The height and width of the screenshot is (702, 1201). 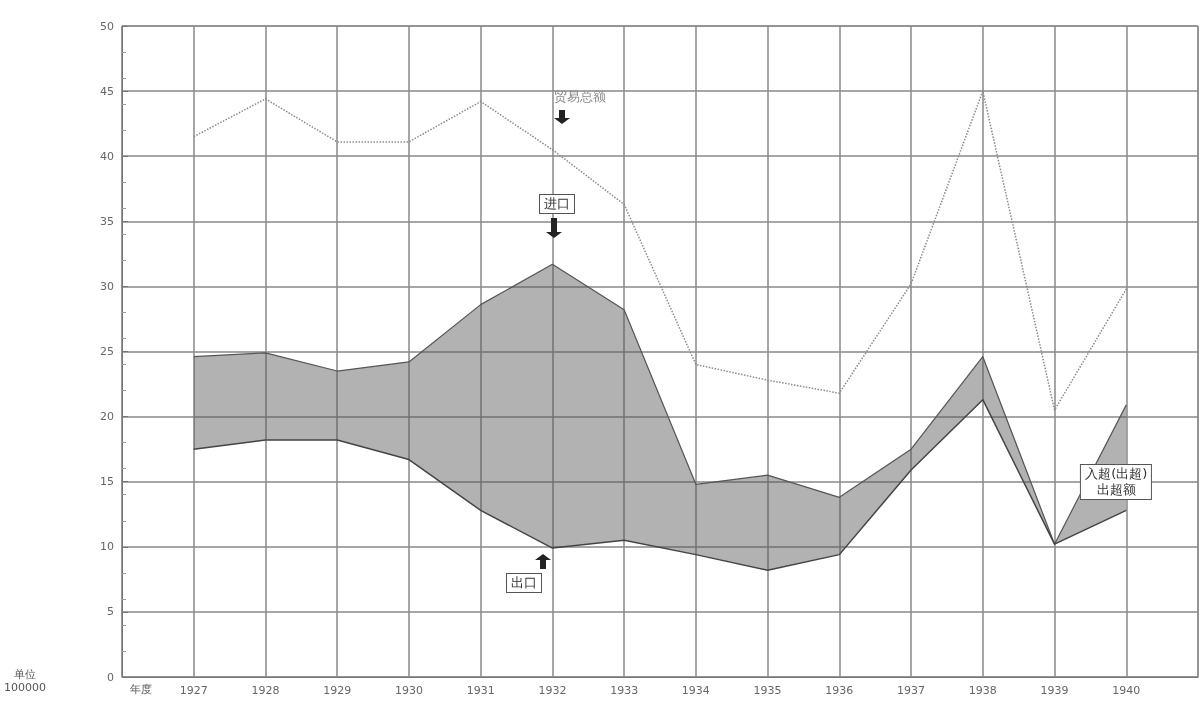 What do you see at coordinates (552, 690) in the screenshot?
I see `x-tick-label: 1932` at bounding box center [552, 690].